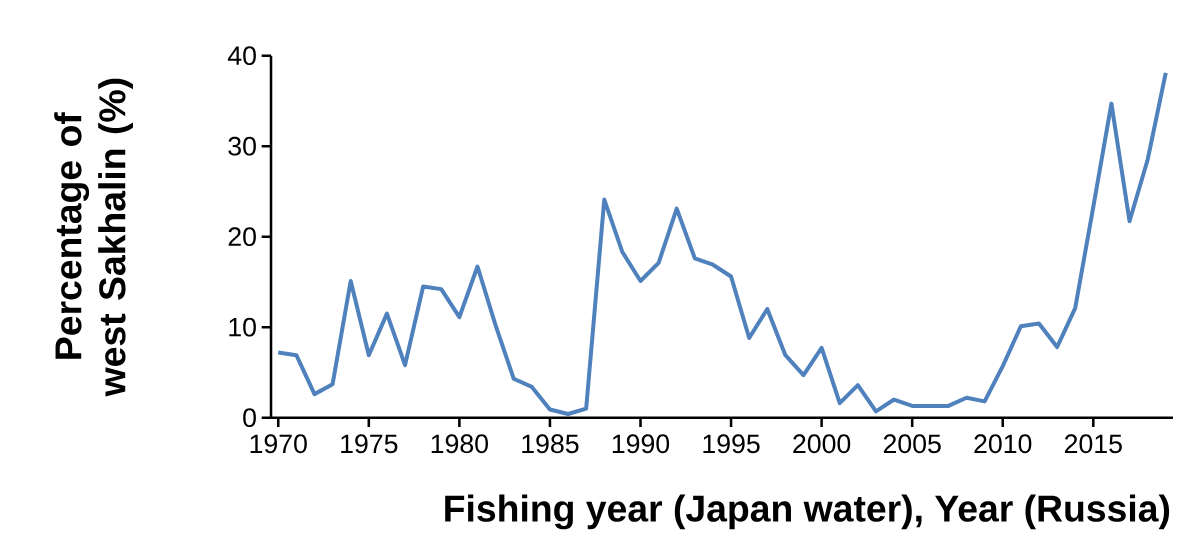 This screenshot has height=545, width=1184. What do you see at coordinates (1093, 444) in the screenshot?
I see `x-tick-label: 2015` at bounding box center [1093, 444].